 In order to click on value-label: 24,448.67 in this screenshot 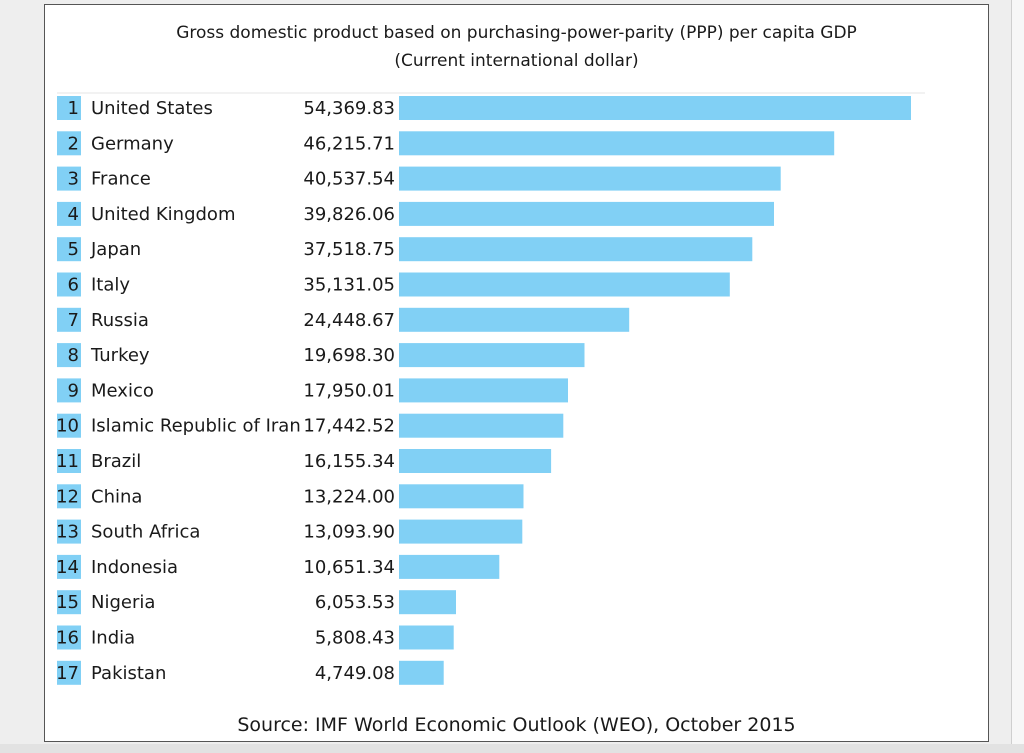, I will do `click(349, 320)`.